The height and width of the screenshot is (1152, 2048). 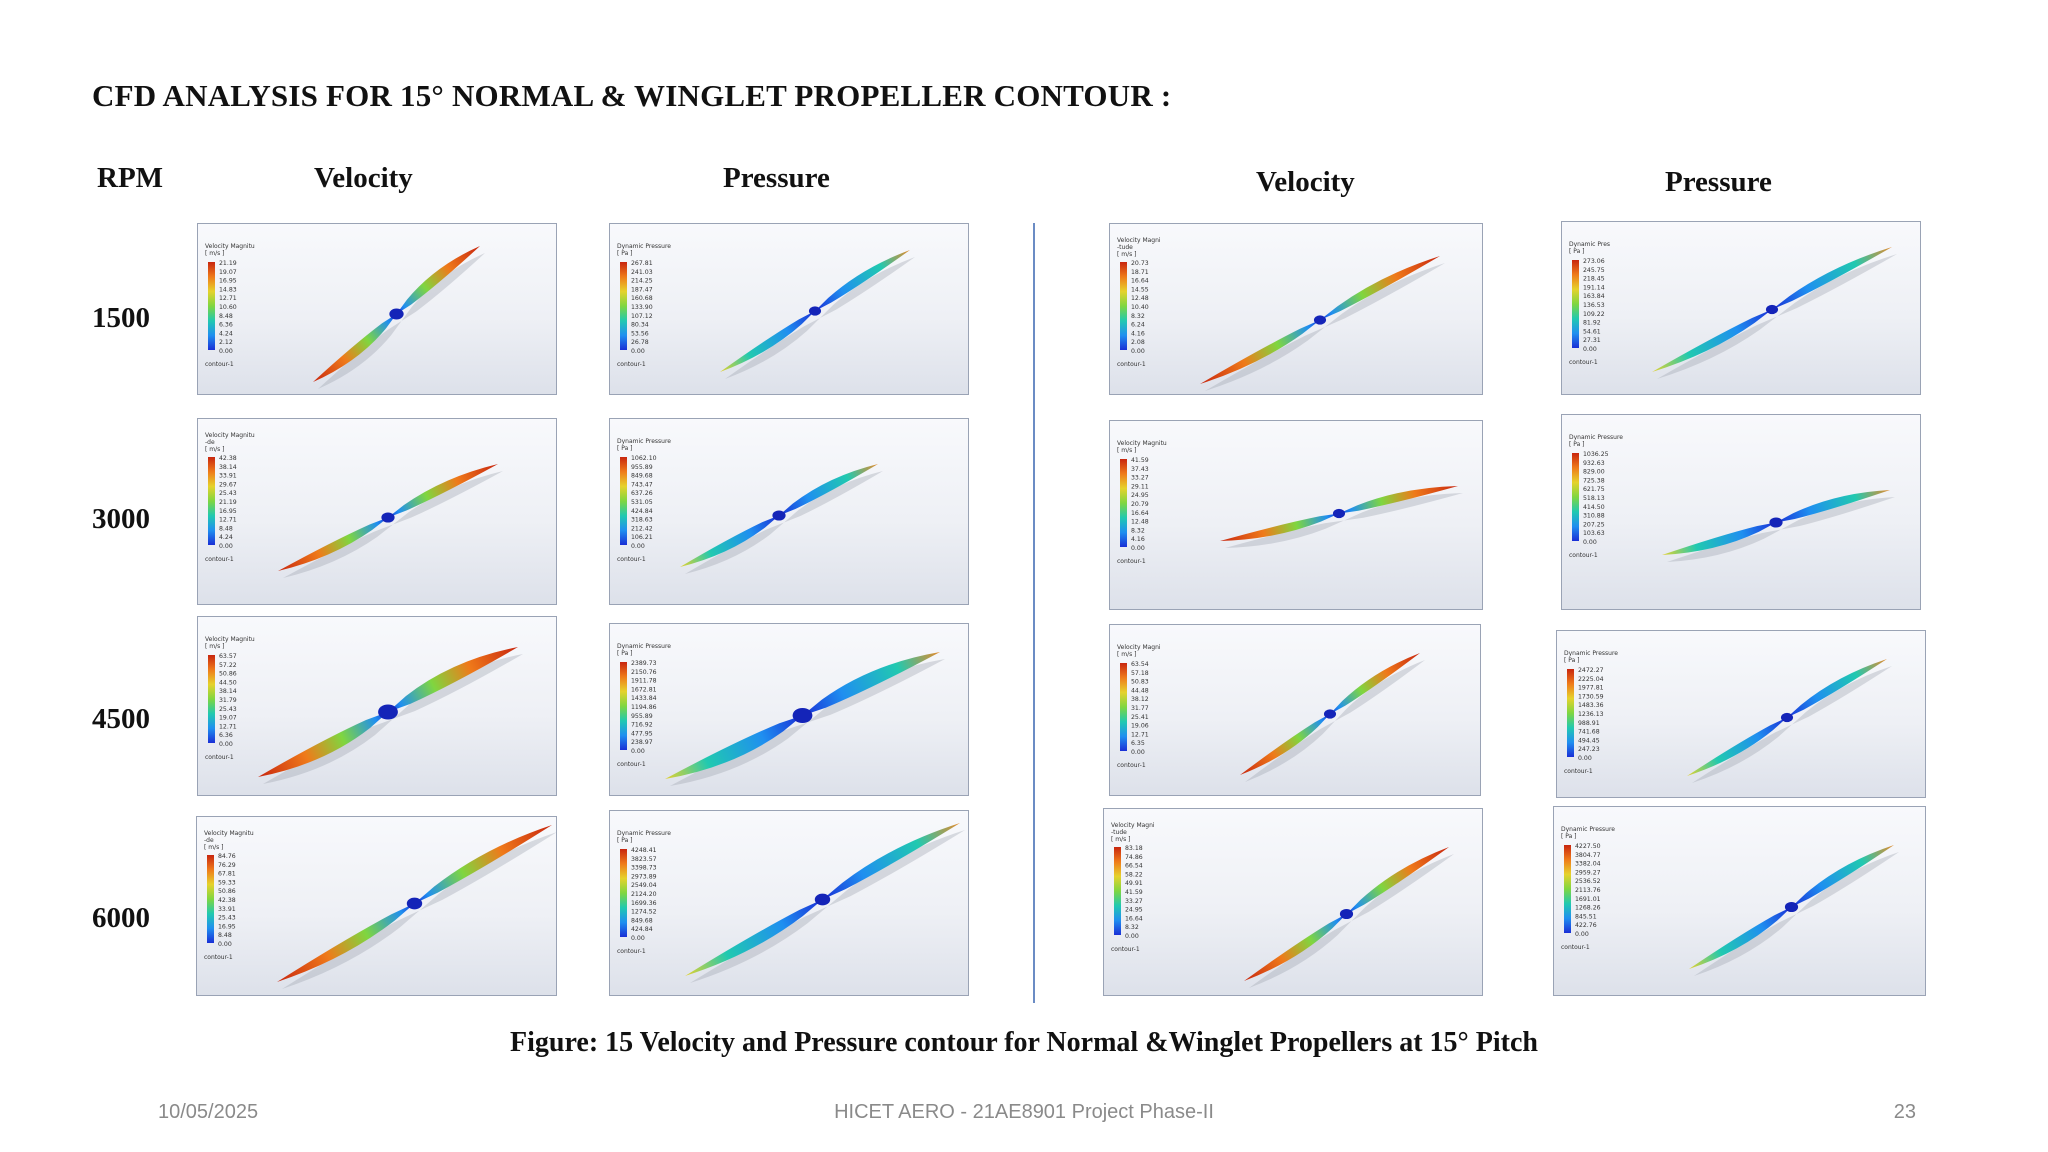 I want to click on legend-value: 10.40, so click(x=1140, y=307).